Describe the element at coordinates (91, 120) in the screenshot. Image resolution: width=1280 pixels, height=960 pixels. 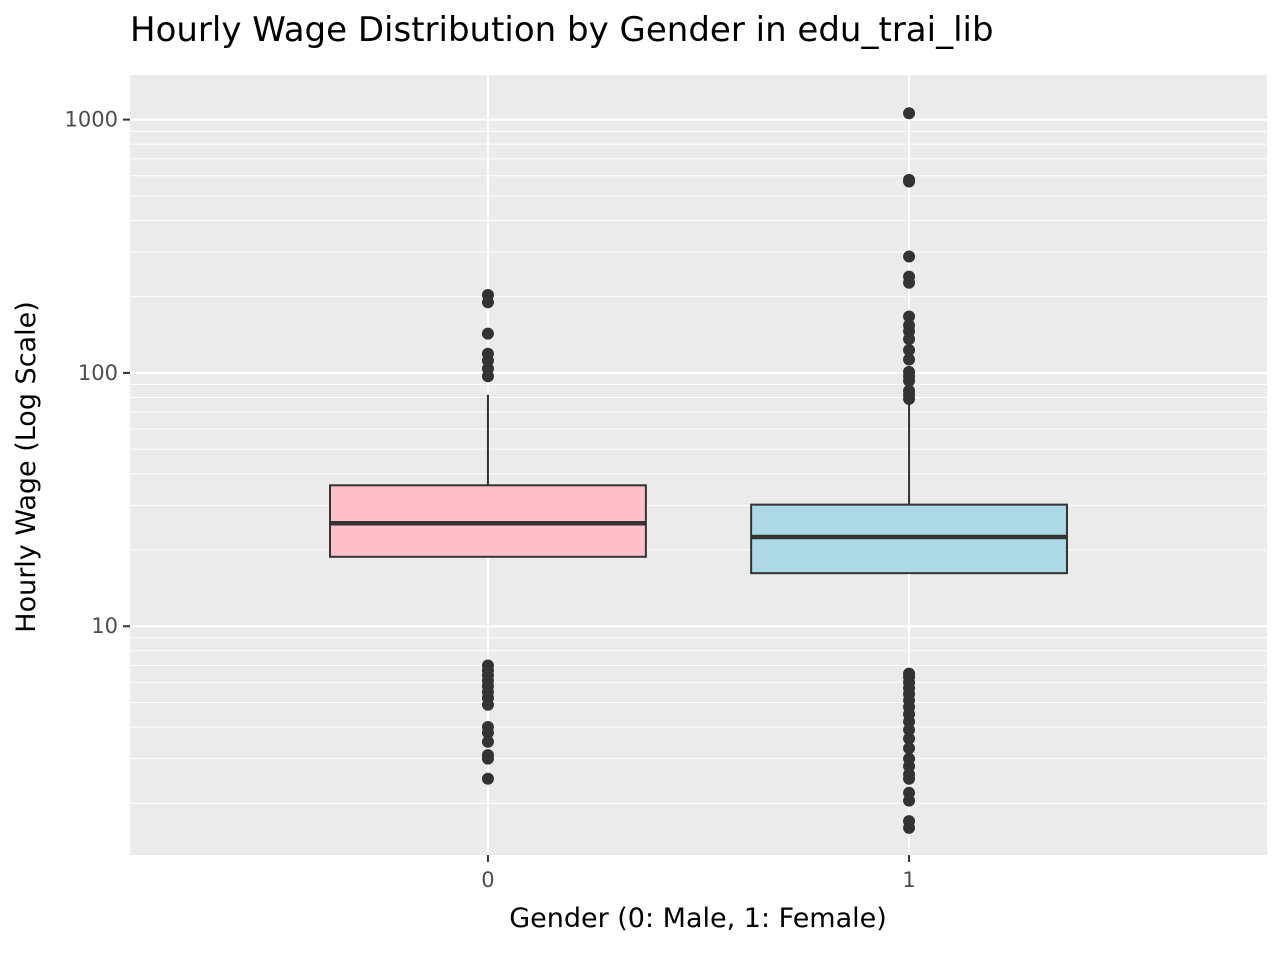
I see `y-tick-label: 1000` at that location.